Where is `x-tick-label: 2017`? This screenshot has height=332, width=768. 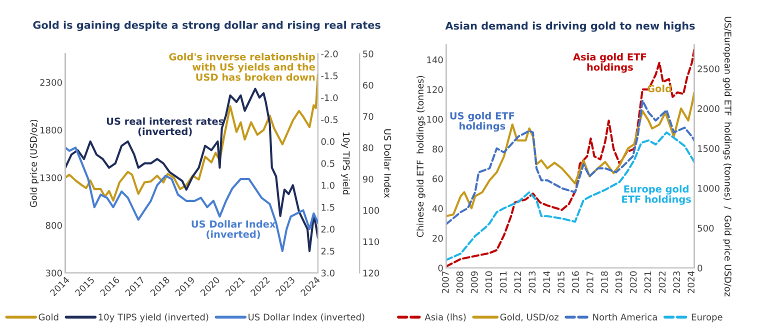 x-tick-label: 2017 is located at coordinates (590, 282).